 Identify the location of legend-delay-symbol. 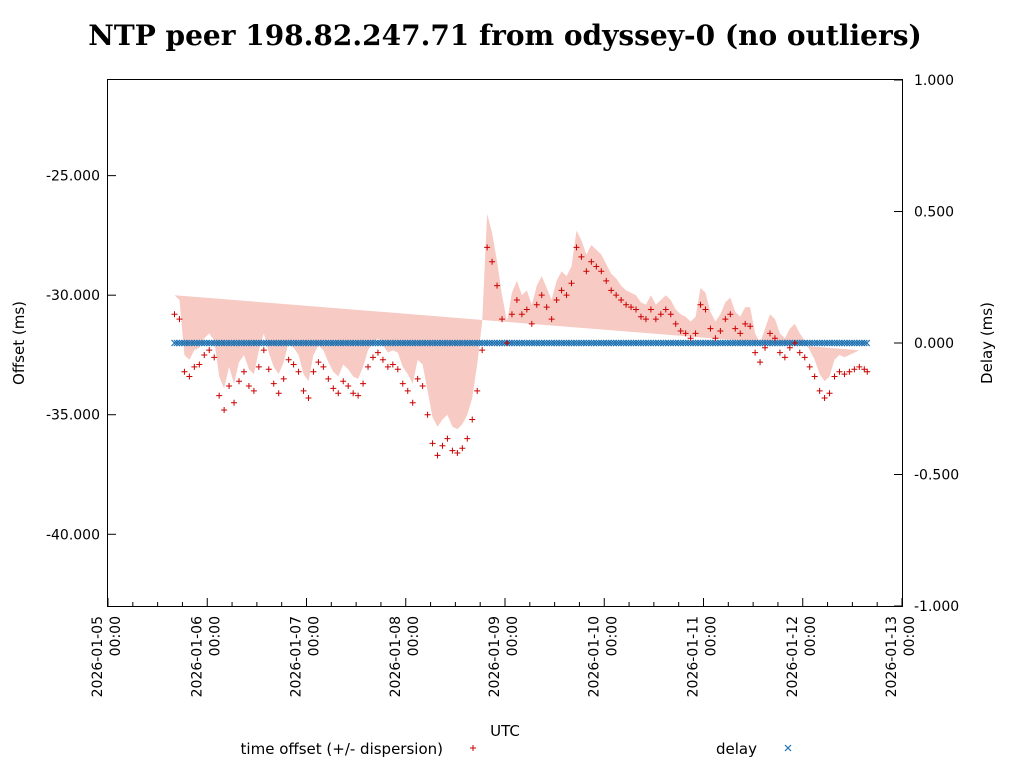
(788, 748).